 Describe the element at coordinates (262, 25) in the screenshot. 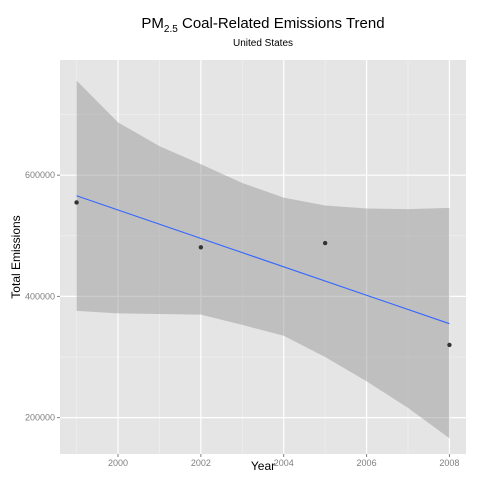

I see `chart-title: PM2.5 Coal-Related Emissions Trend` at that location.